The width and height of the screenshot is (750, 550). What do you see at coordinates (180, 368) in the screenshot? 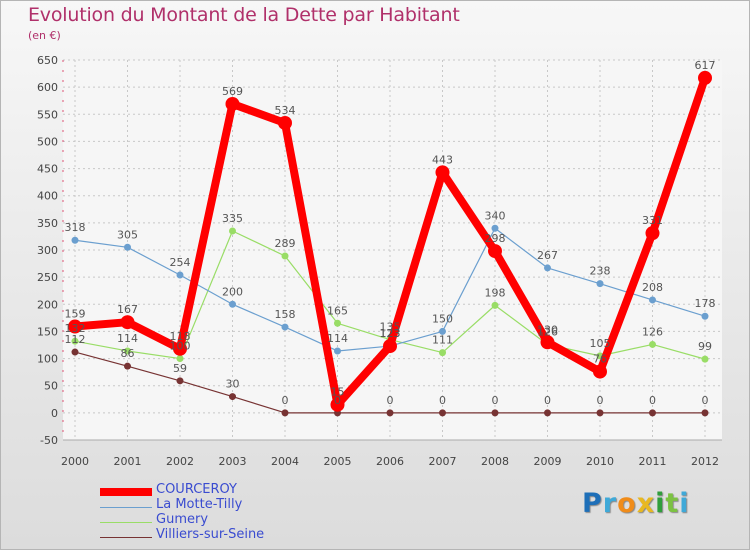
I see `data-label-villiers-sur-seine: 59` at bounding box center [180, 368].